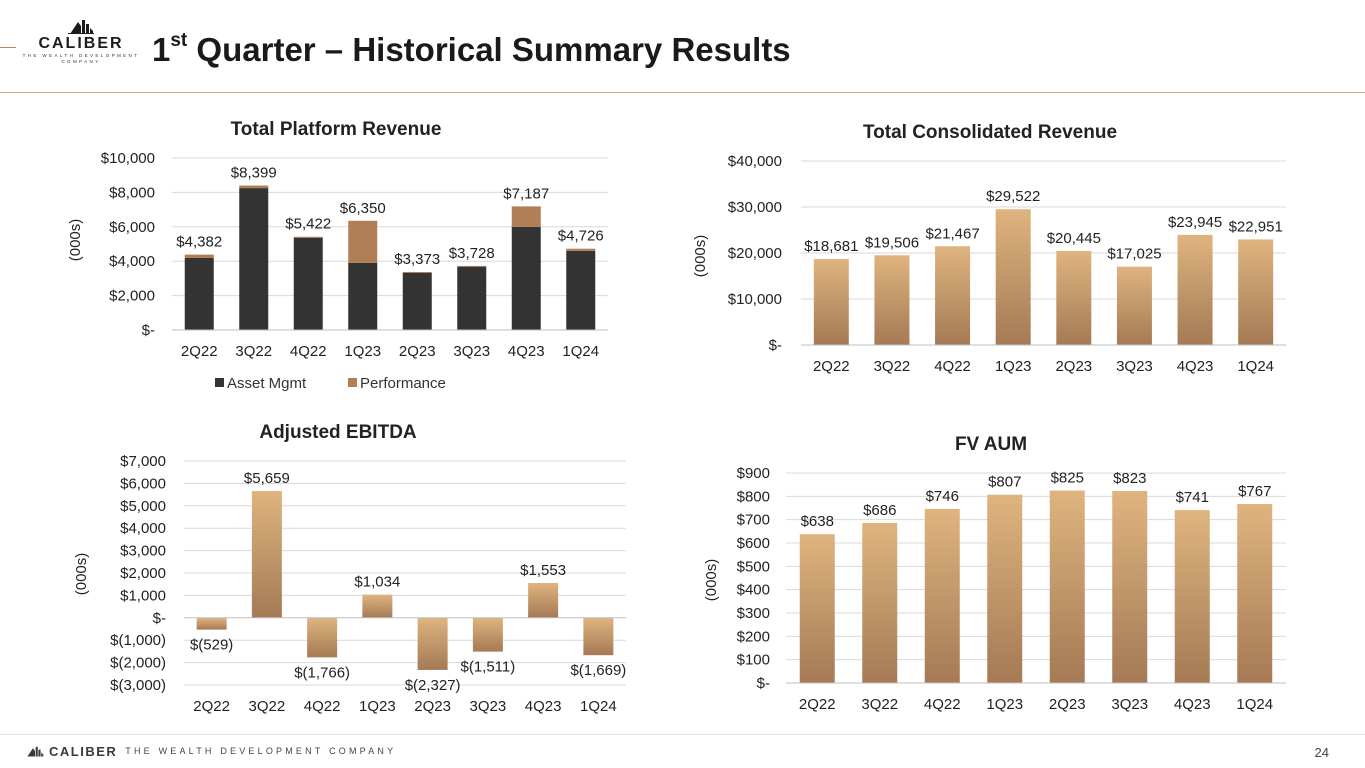 The width and height of the screenshot is (1365, 768). I want to click on x-tick-label: 1Q24, so click(1254, 704).